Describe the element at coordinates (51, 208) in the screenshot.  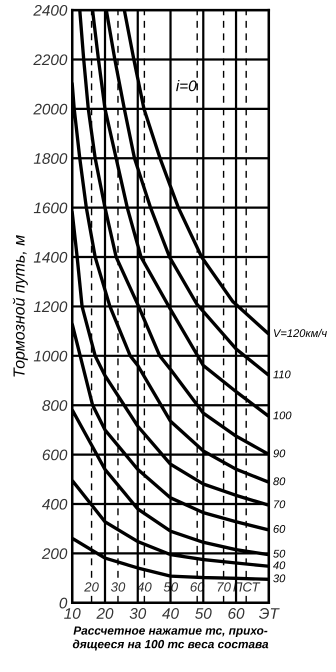
I see `y-tick-label: 1600` at that location.